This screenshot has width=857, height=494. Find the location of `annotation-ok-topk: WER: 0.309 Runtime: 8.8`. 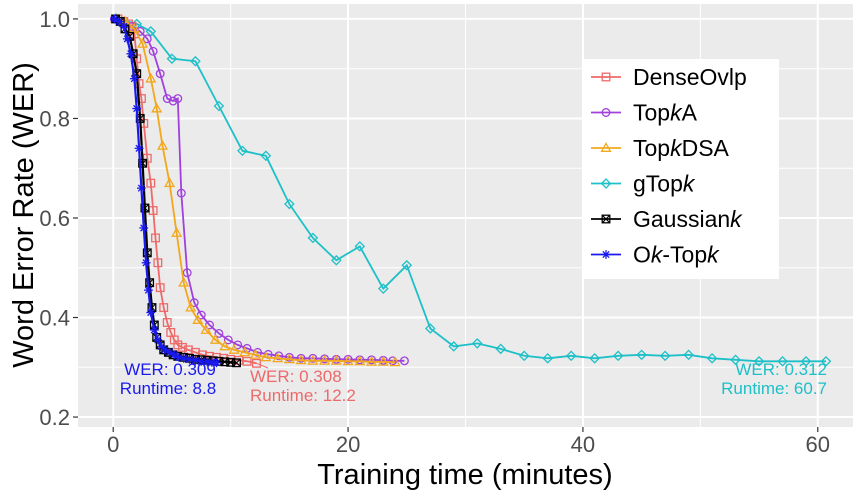

annotation-ok-topk: WER: 0.309 Runtime: 8.8 is located at coordinates (168, 379).